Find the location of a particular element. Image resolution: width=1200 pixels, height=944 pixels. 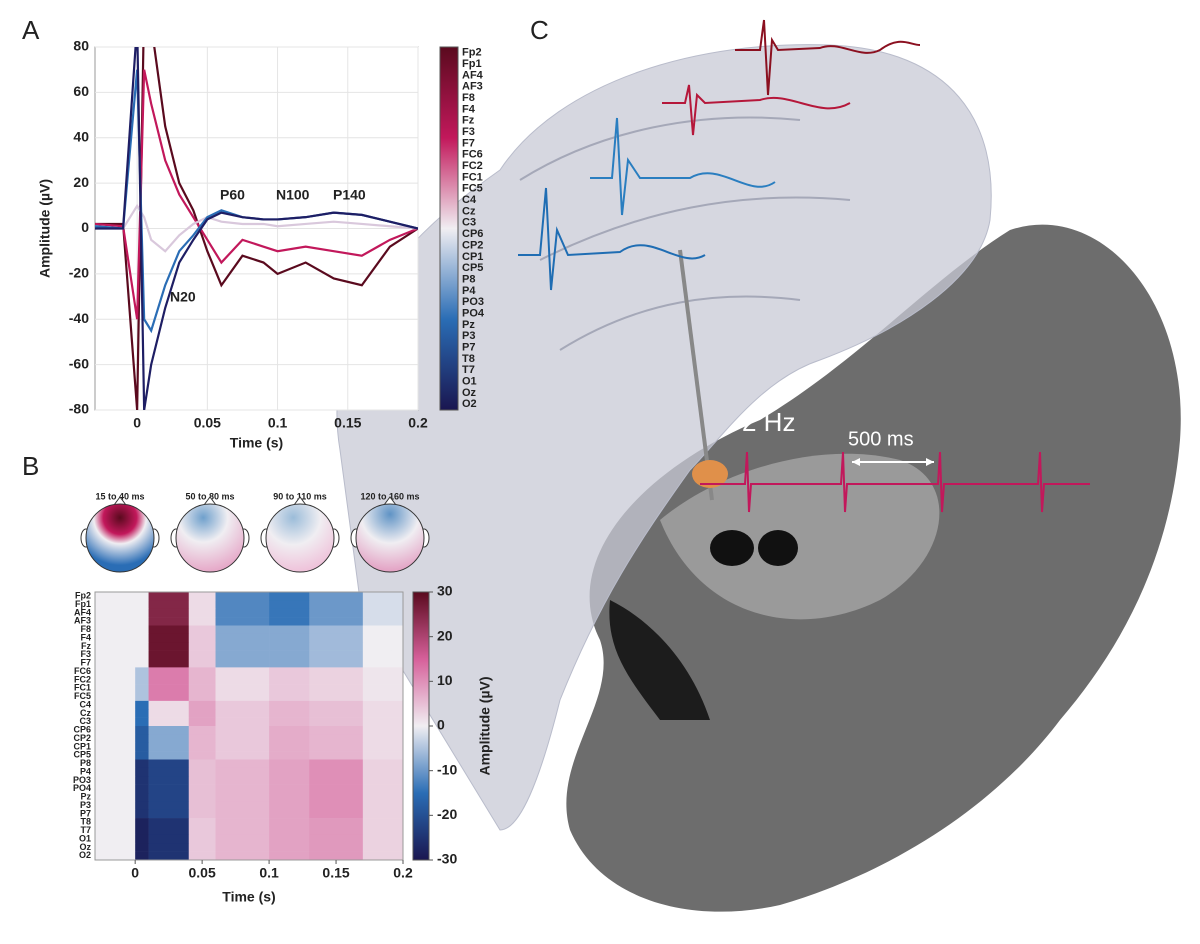

target is located at coordinates (710, 474).